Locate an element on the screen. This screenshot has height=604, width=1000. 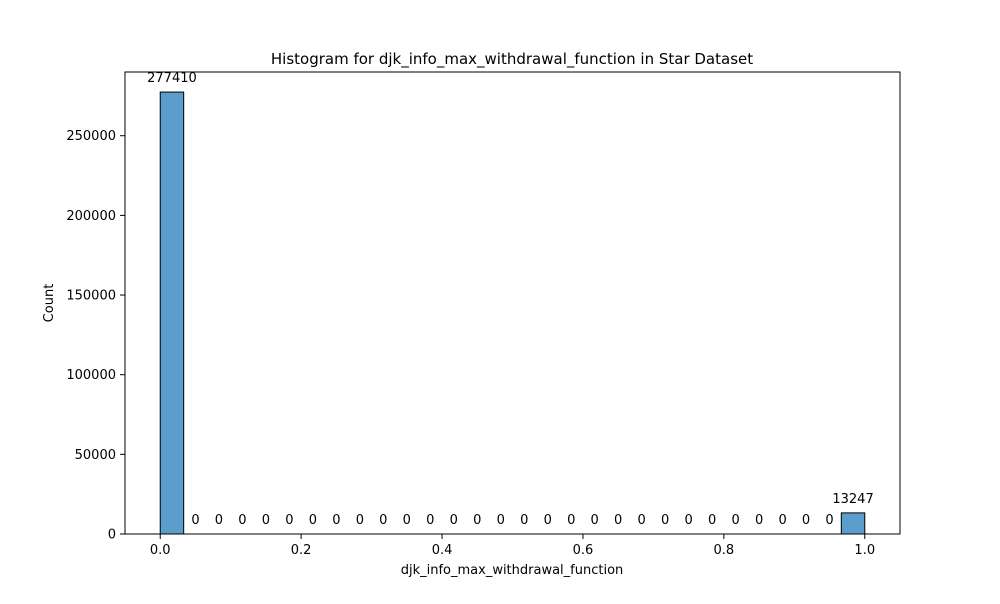
x-tick-label: 0.0 is located at coordinates (160, 550).